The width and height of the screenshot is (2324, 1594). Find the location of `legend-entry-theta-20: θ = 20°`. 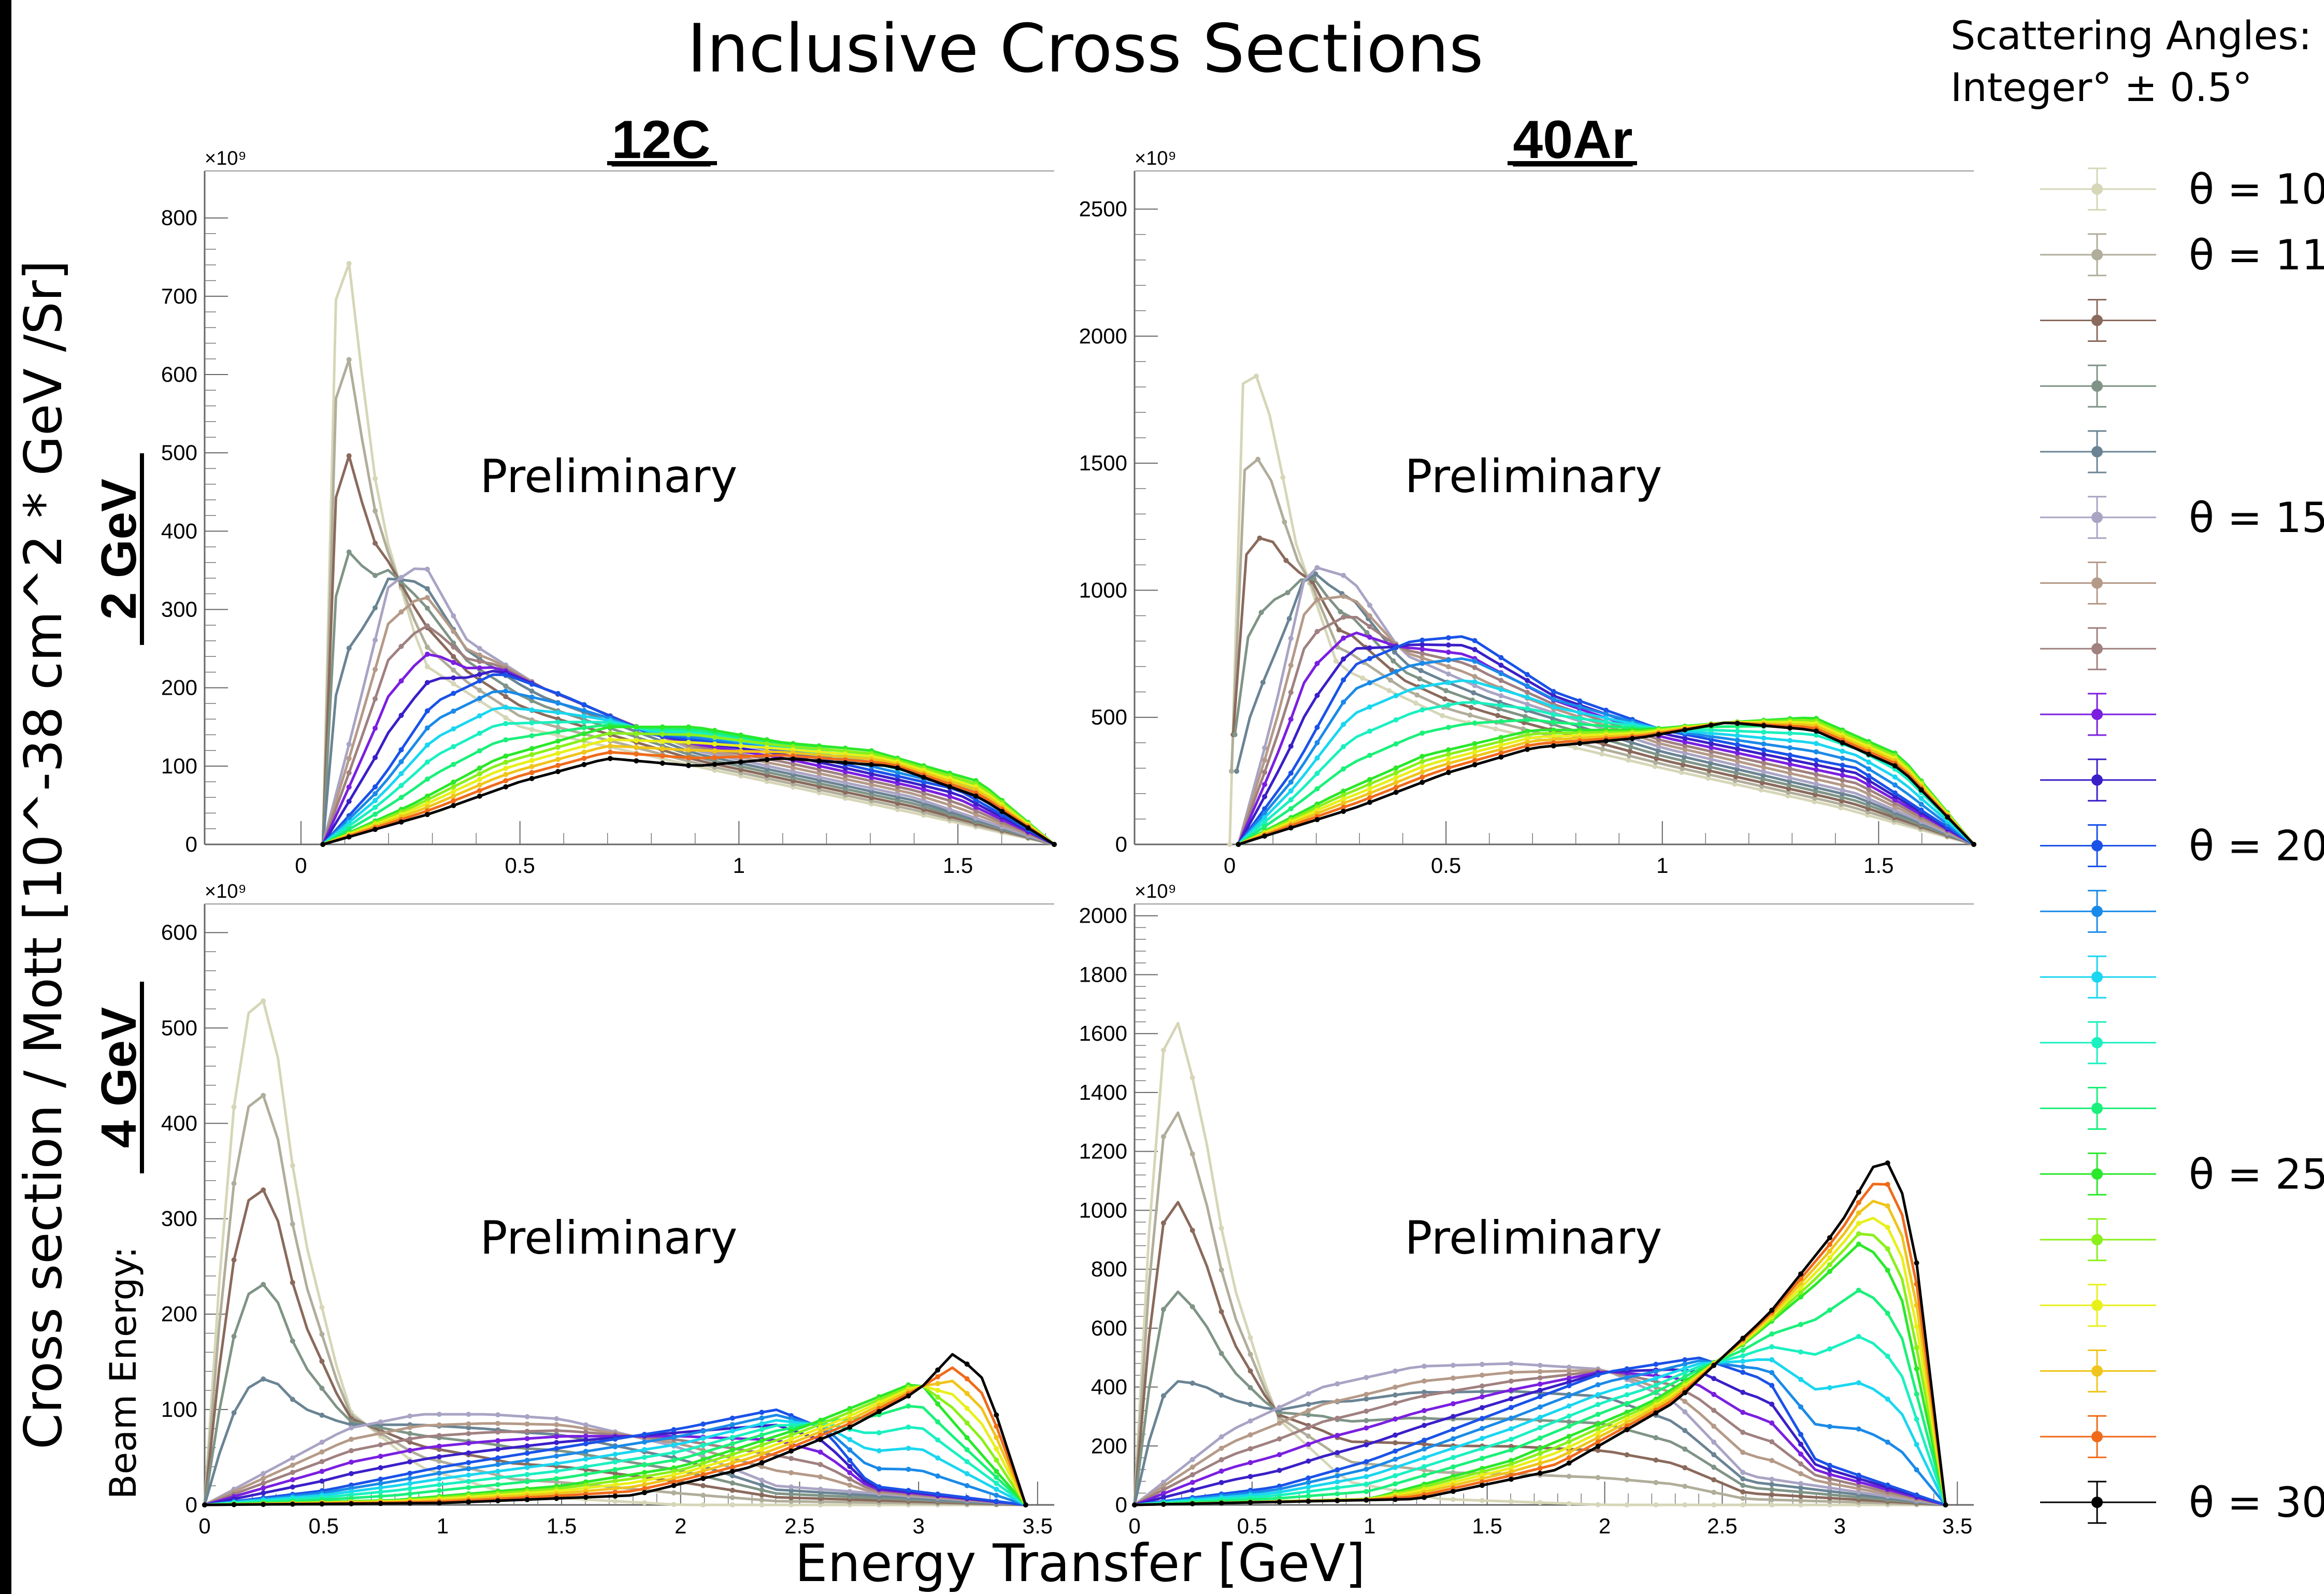

legend-entry-theta-20: θ = 20° is located at coordinates (2182, 846).